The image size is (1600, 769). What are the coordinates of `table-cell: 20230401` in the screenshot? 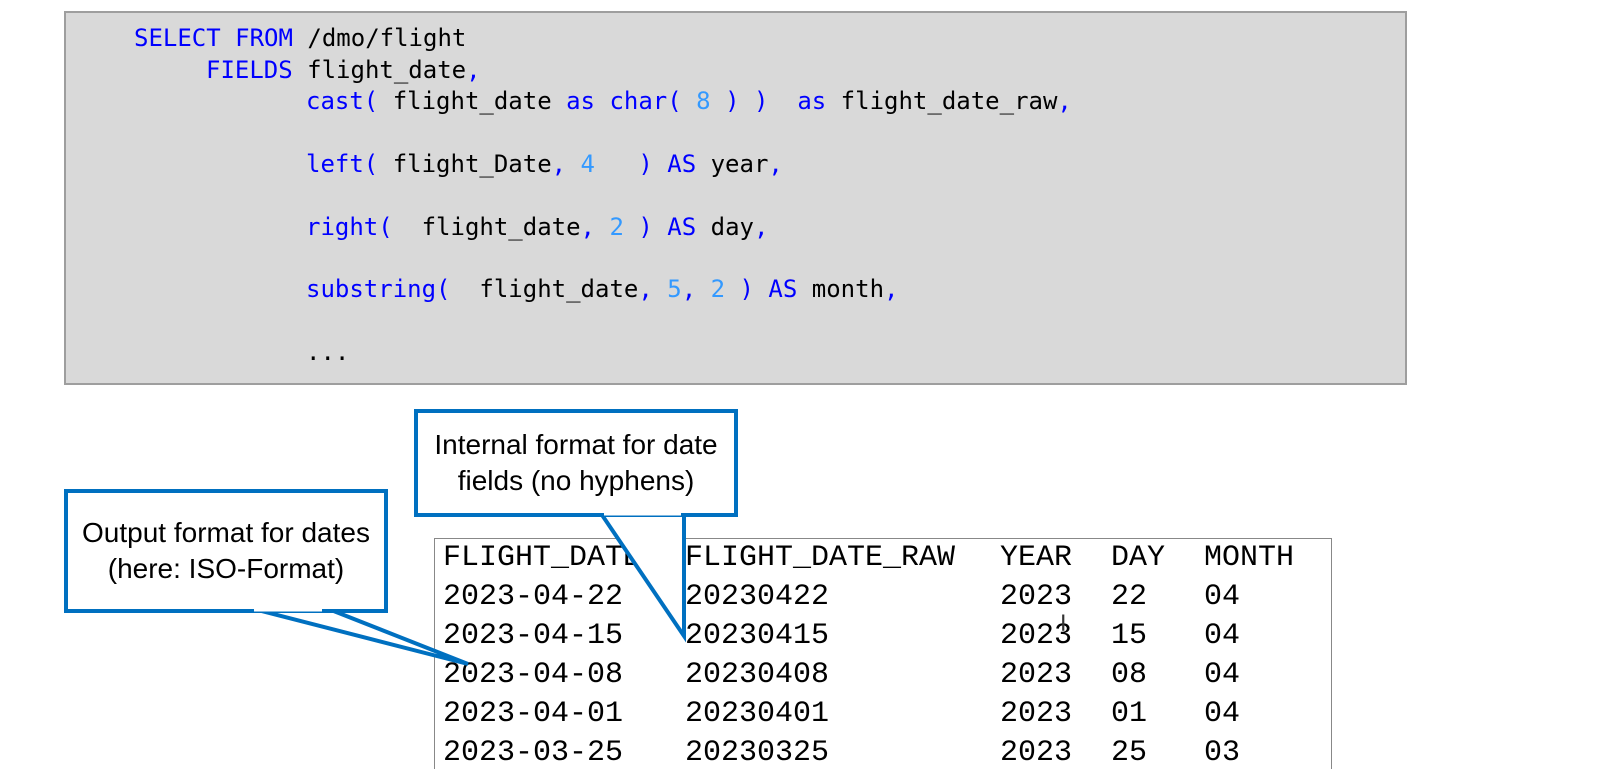 It's located at (757, 714).